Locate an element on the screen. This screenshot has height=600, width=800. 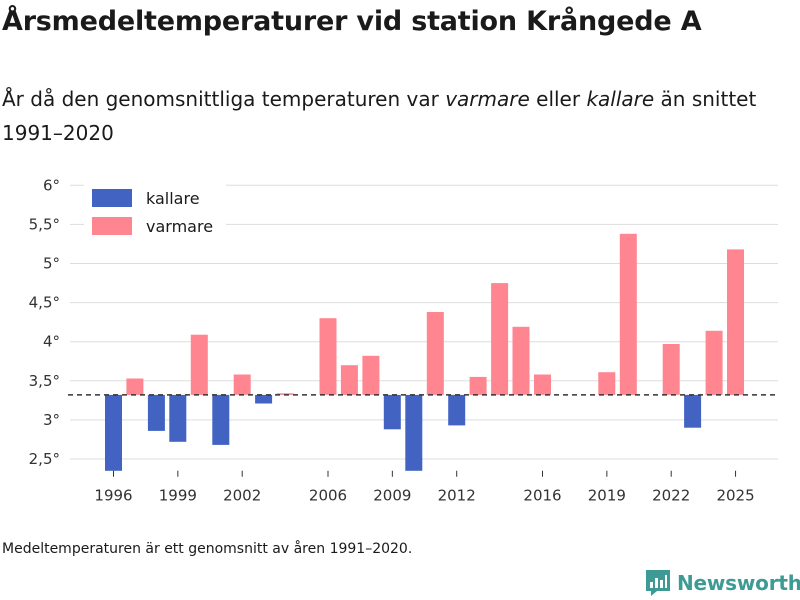
subtitle-warmer-word: varmare is located at coordinates (487, 99).